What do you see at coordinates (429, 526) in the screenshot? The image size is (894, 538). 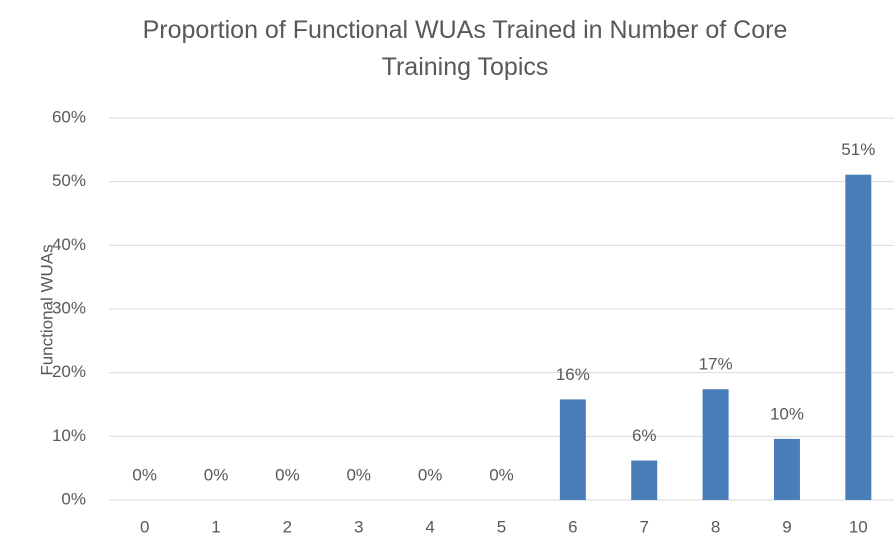 I see `x-tick-label: 4` at bounding box center [429, 526].